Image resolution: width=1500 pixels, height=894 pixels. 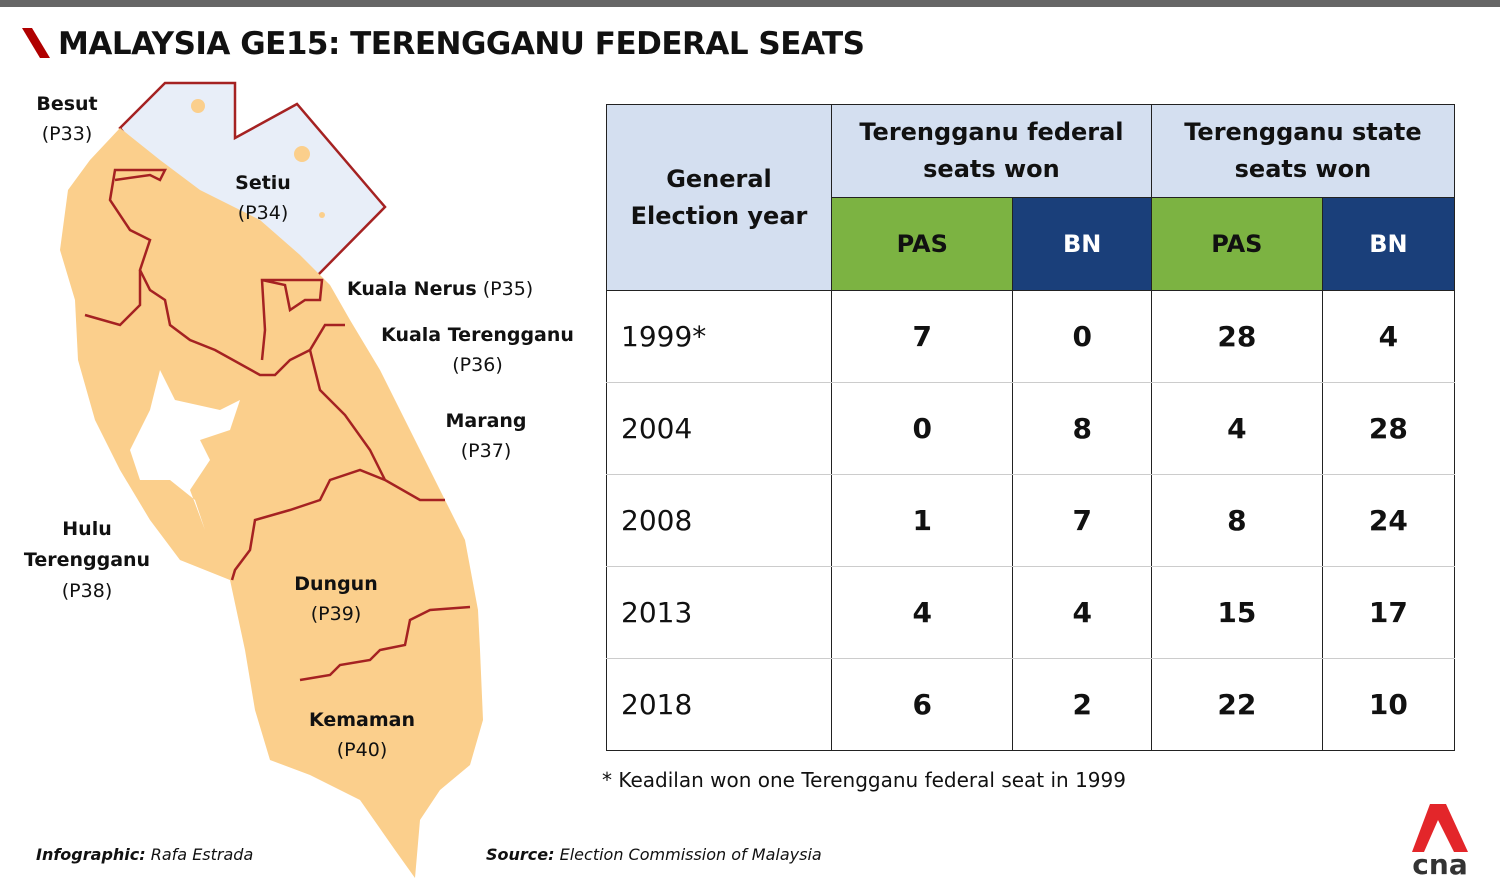 I want to click on page-title: MALAYSIA GE15: TERENGGANU FEDERAL SEATS, so click(x=461, y=44).